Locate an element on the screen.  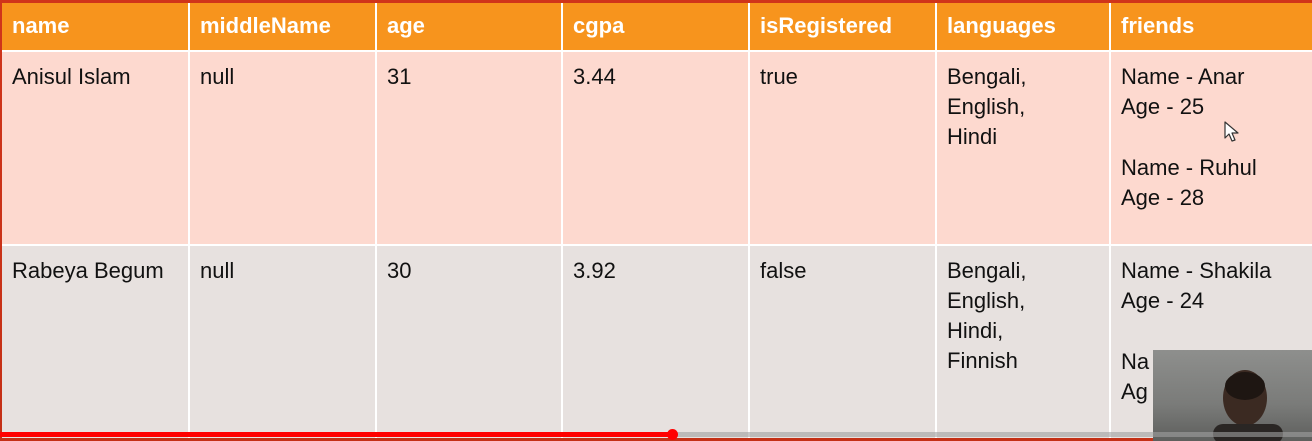
language-item: Hindi, is located at coordinates (975, 330).